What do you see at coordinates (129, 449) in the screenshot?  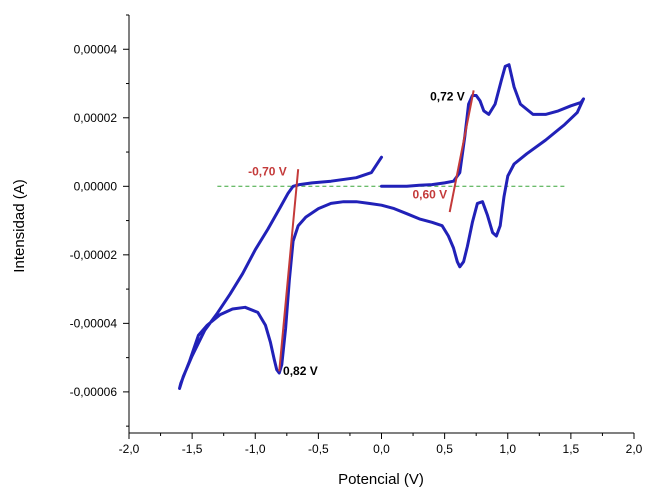 I see `x-tick-label: -2,0` at bounding box center [129, 449].